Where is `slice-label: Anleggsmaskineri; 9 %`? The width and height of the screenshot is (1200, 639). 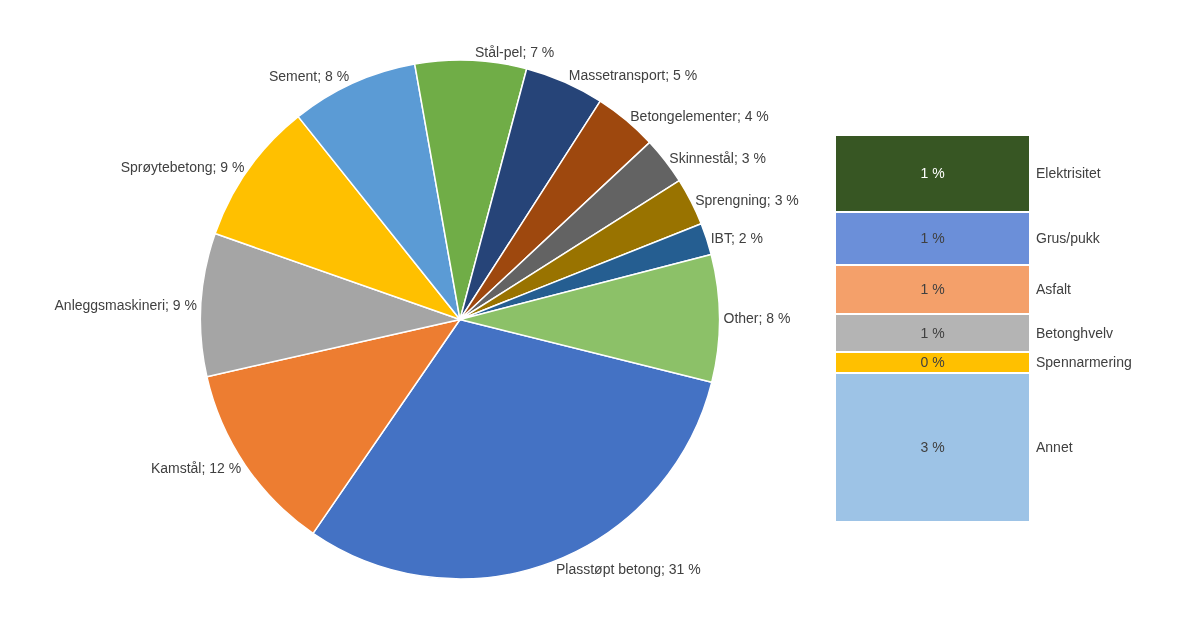
slice-label: Anleggsmaskineri; 9 % is located at coordinates (125, 304).